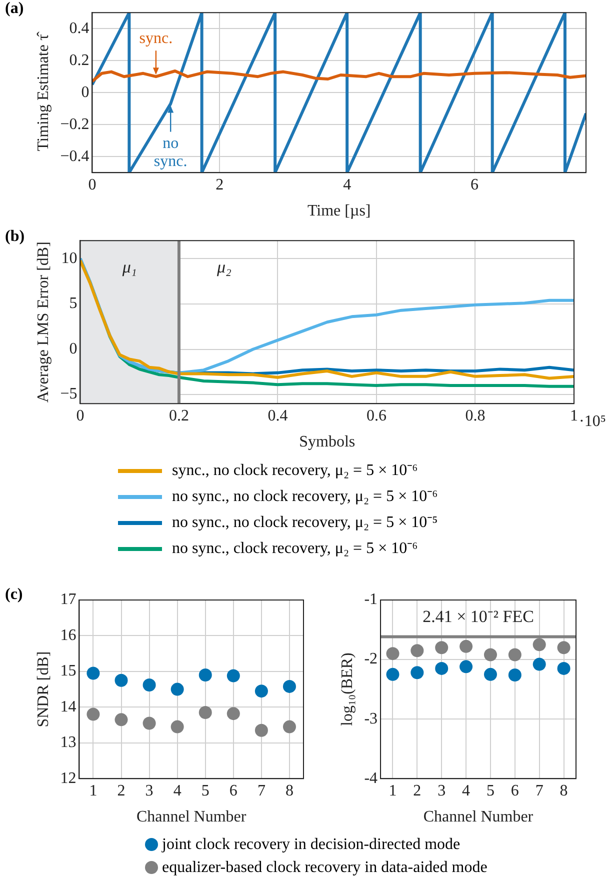 This screenshot has width=616, height=882. Describe the element at coordinates (305, 523) in the screenshot. I see `legend-label: no sync., no clock recovery, μ₂ = 5 × 10⁻⁵` at that location.